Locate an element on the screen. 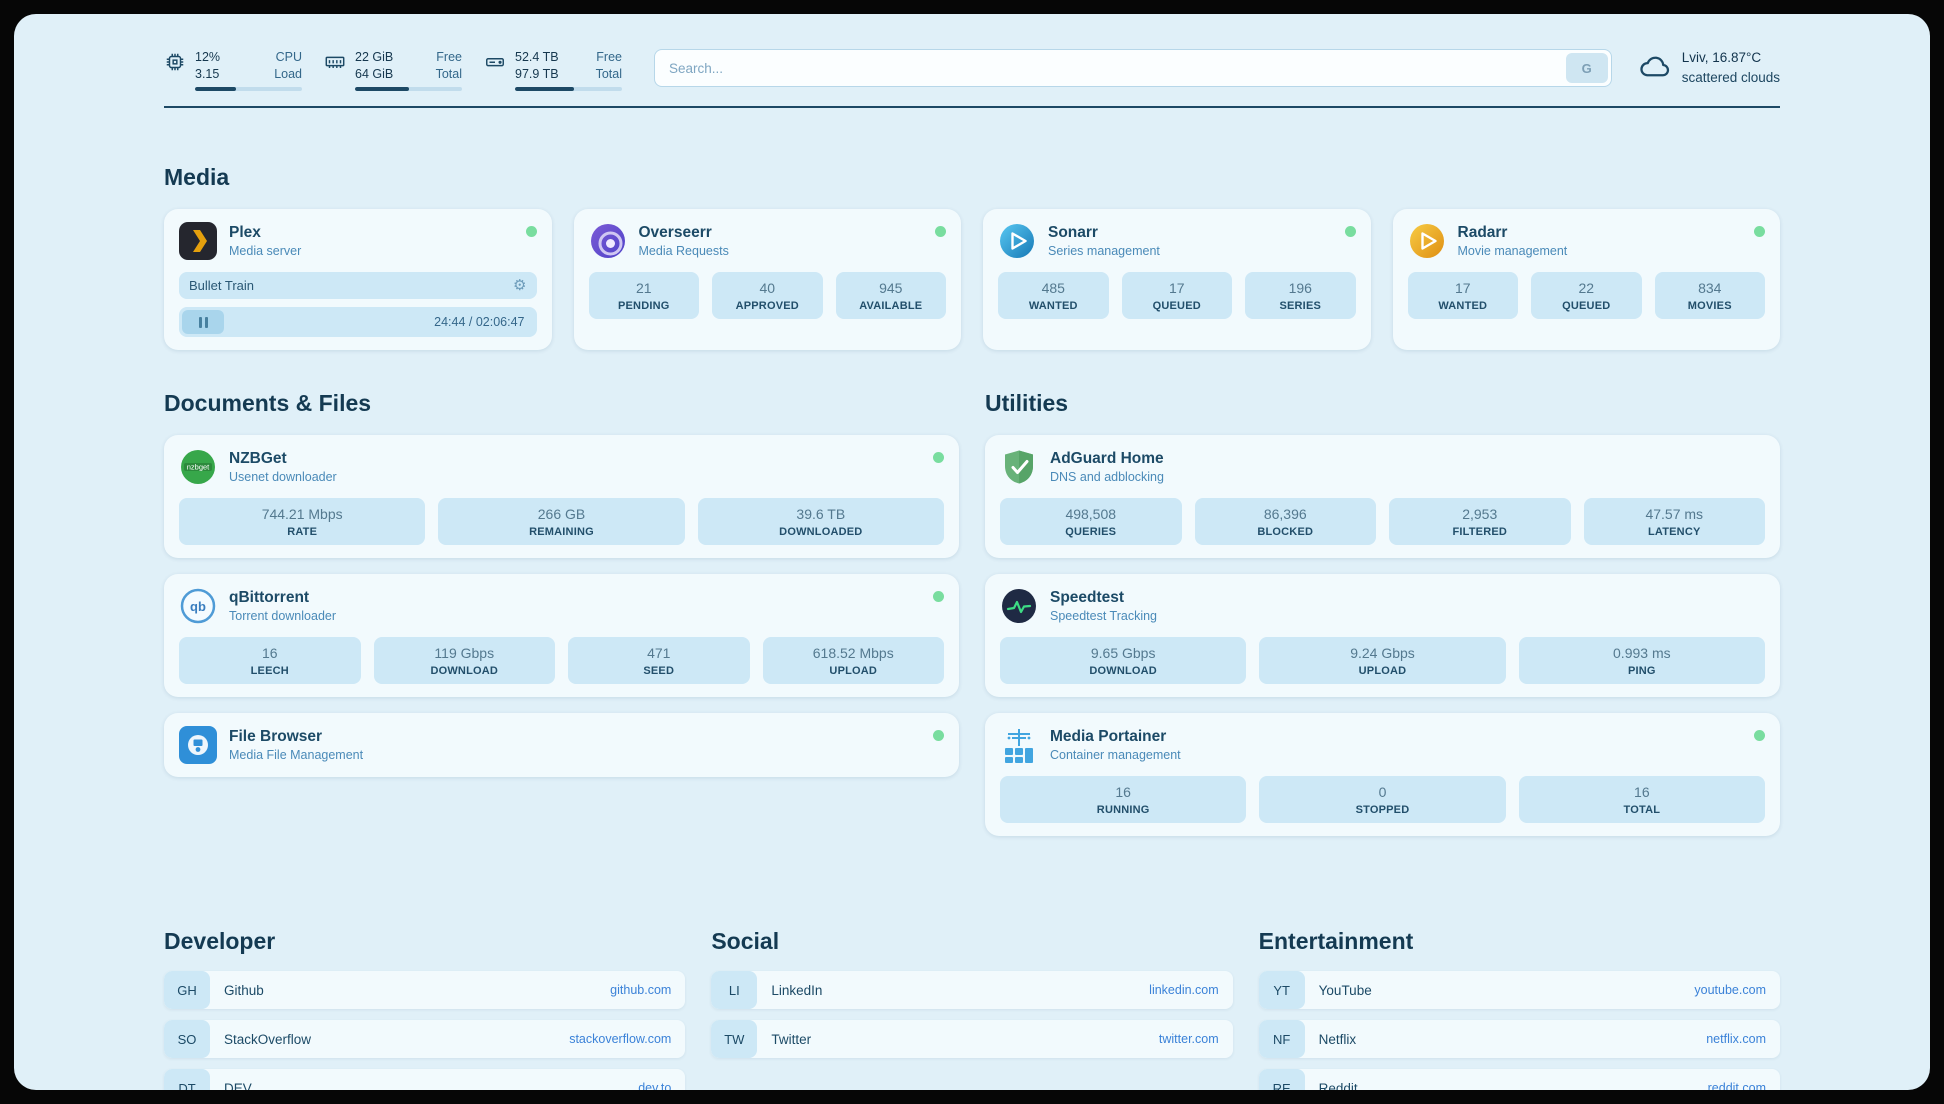 This screenshot has height=1104, width=1944. stat-rate: 744.21 Mbps RATE is located at coordinates (302, 521).